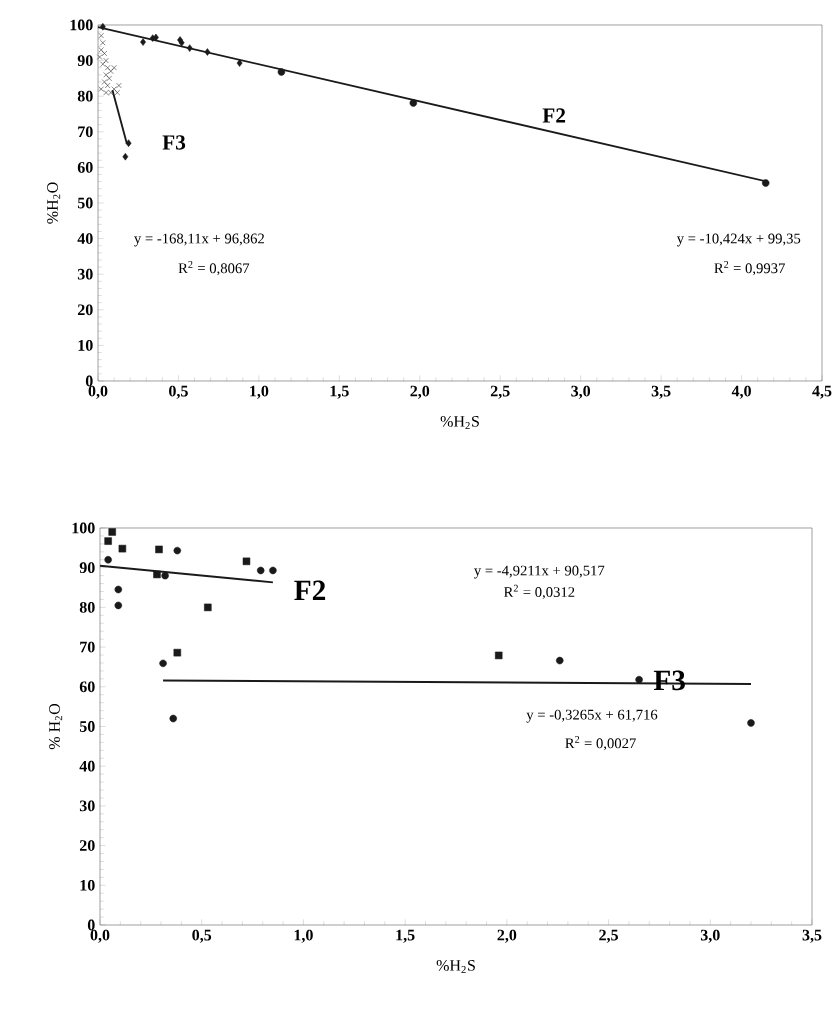  I want to click on annotation: y = -10,424x + 99,35, so click(738, 240).